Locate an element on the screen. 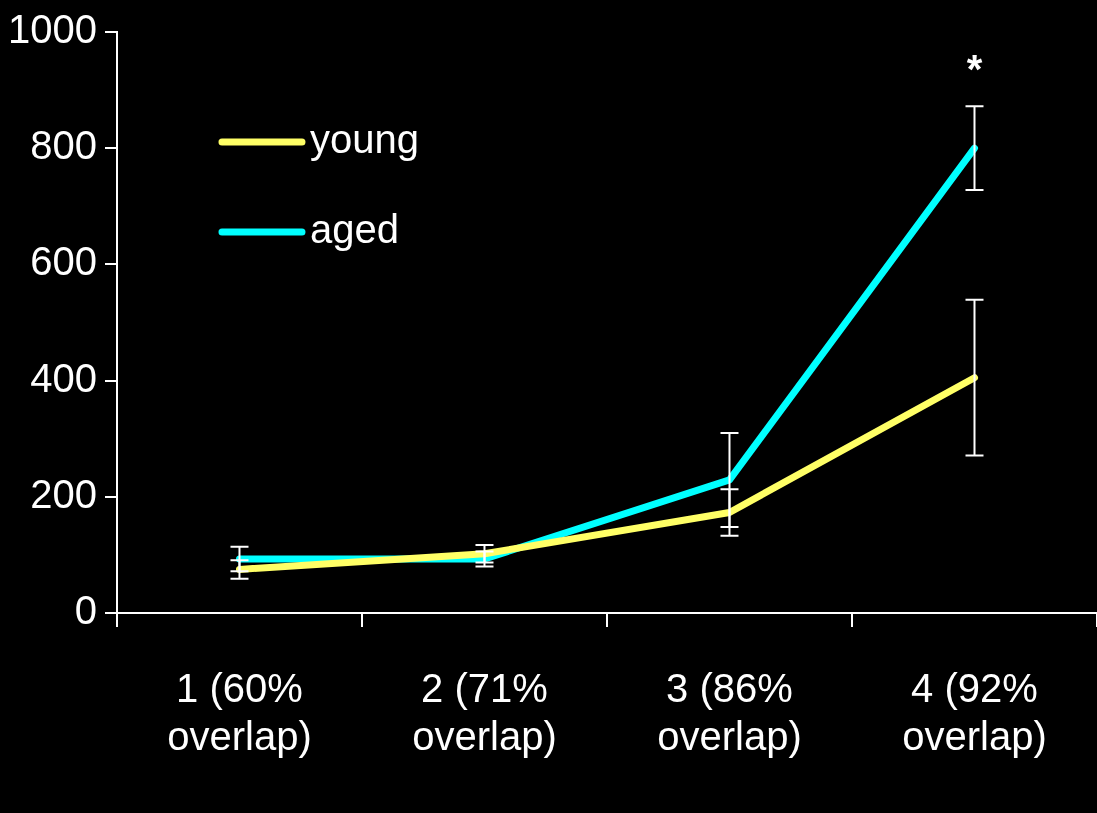 The height and width of the screenshot is (813, 1097). legend-label: aged is located at coordinates (354, 229).